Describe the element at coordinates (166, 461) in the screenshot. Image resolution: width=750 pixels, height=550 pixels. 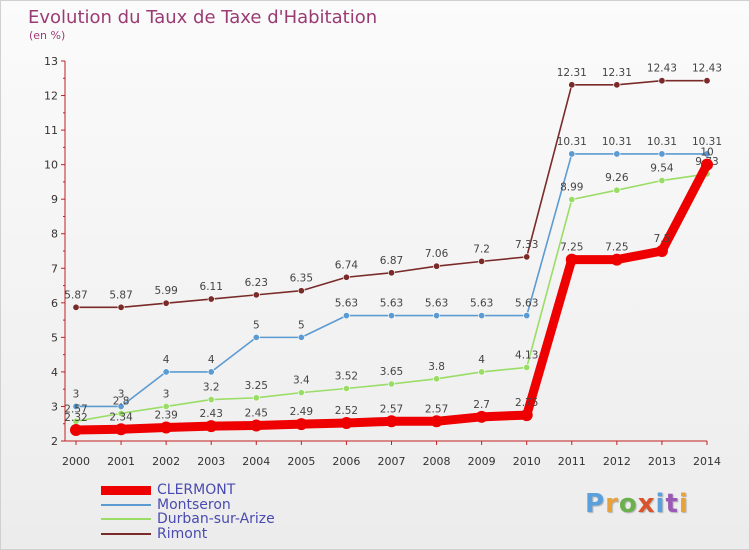
I see `x-tick-label: 2002` at that location.